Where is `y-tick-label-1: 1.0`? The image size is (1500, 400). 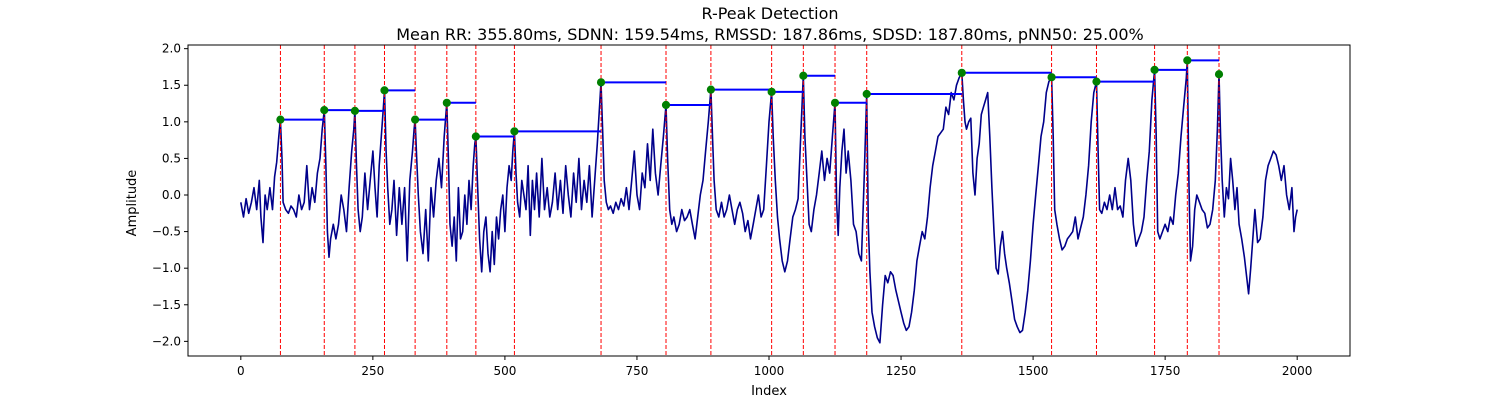
y-tick-label-1: 1.0 is located at coordinates (171, 122).